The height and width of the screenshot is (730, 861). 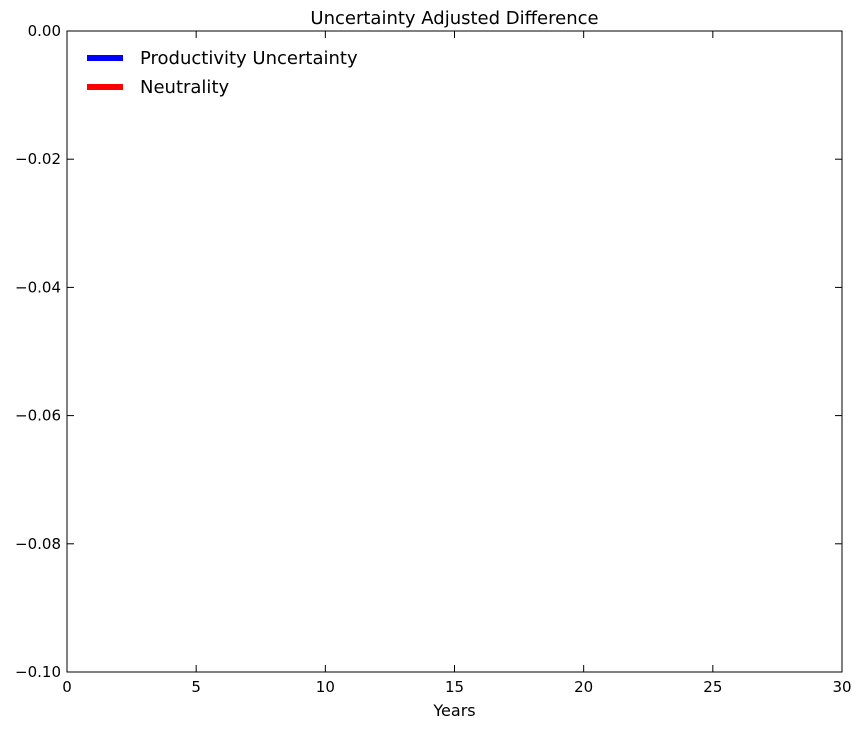 What do you see at coordinates (712, 687) in the screenshot?
I see `x-tick-label: 25` at bounding box center [712, 687].